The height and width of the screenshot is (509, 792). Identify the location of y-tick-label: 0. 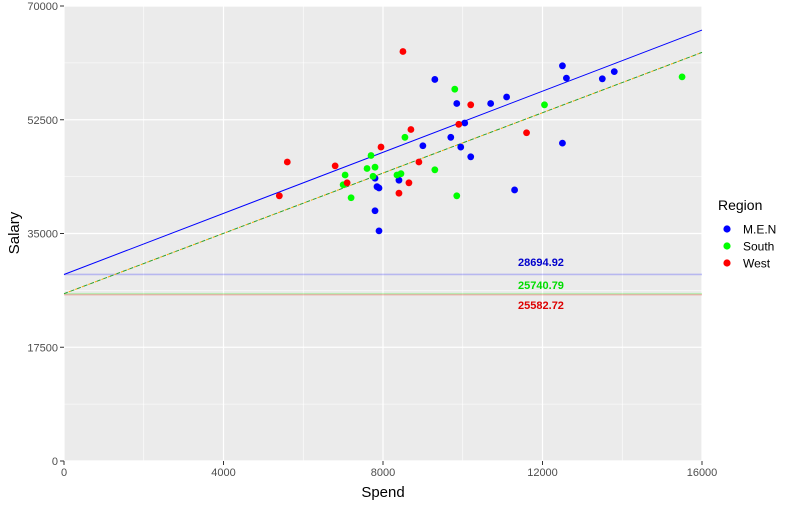
(55, 462).